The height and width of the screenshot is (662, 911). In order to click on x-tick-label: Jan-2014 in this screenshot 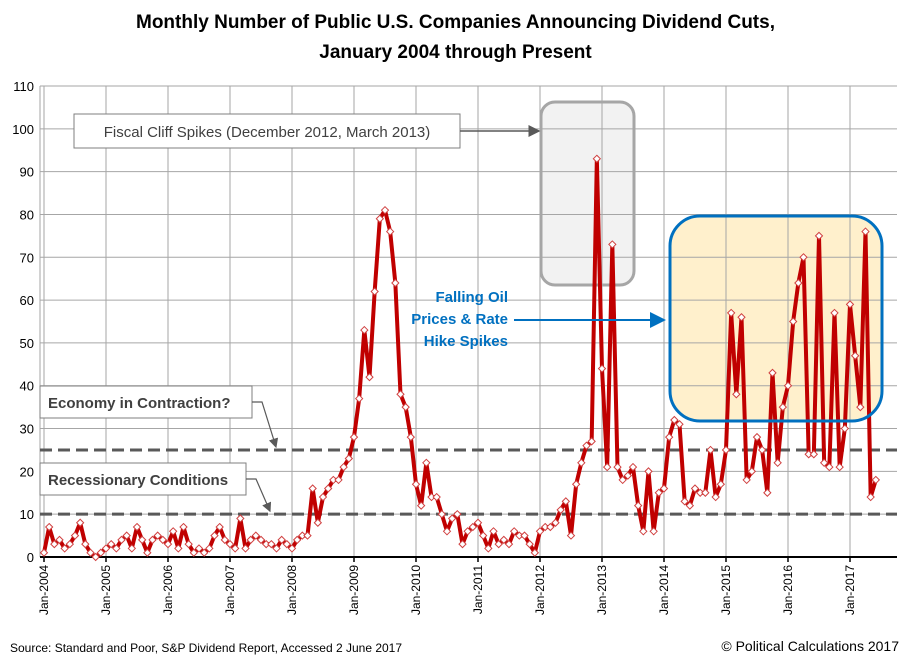, I will do `click(664, 590)`.